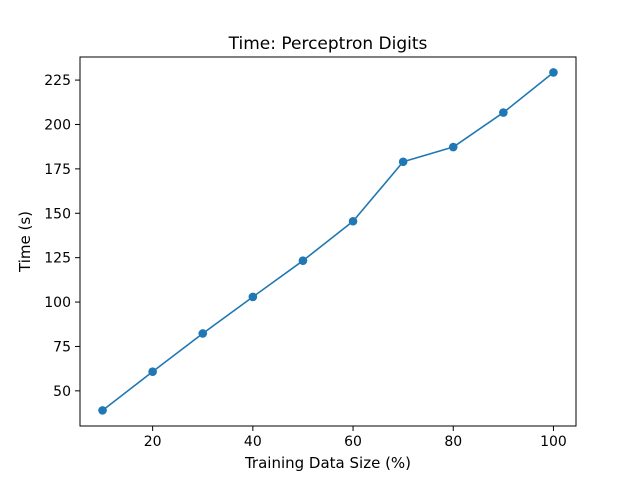  Describe the element at coordinates (57, 125) in the screenshot. I see `y-tick-label: 200` at that location.